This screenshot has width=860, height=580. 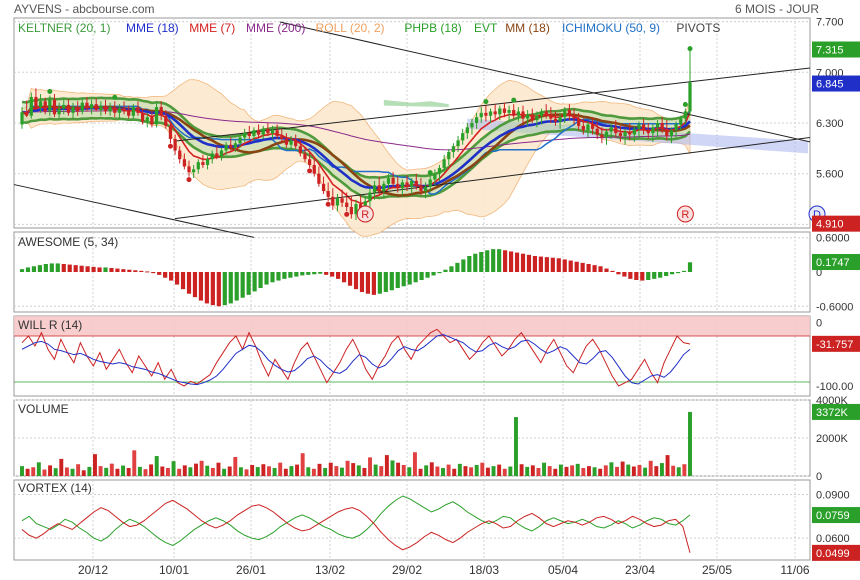 I want to click on vortex-last-red-badge: 0.0499, so click(x=833, y=554).